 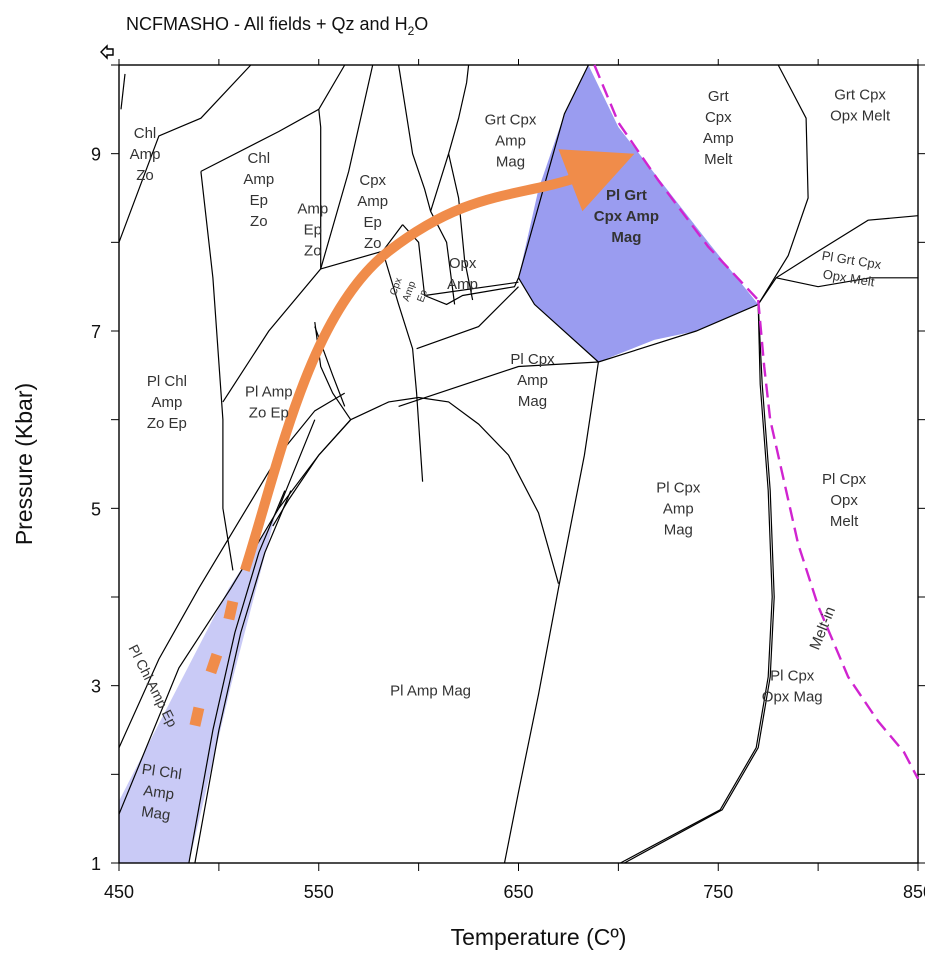 What do you see at coordinates (792, 686) in the screenshot?
I see `field-label: Pl Cpx Opx Mag` at bounding box center [792, 686].